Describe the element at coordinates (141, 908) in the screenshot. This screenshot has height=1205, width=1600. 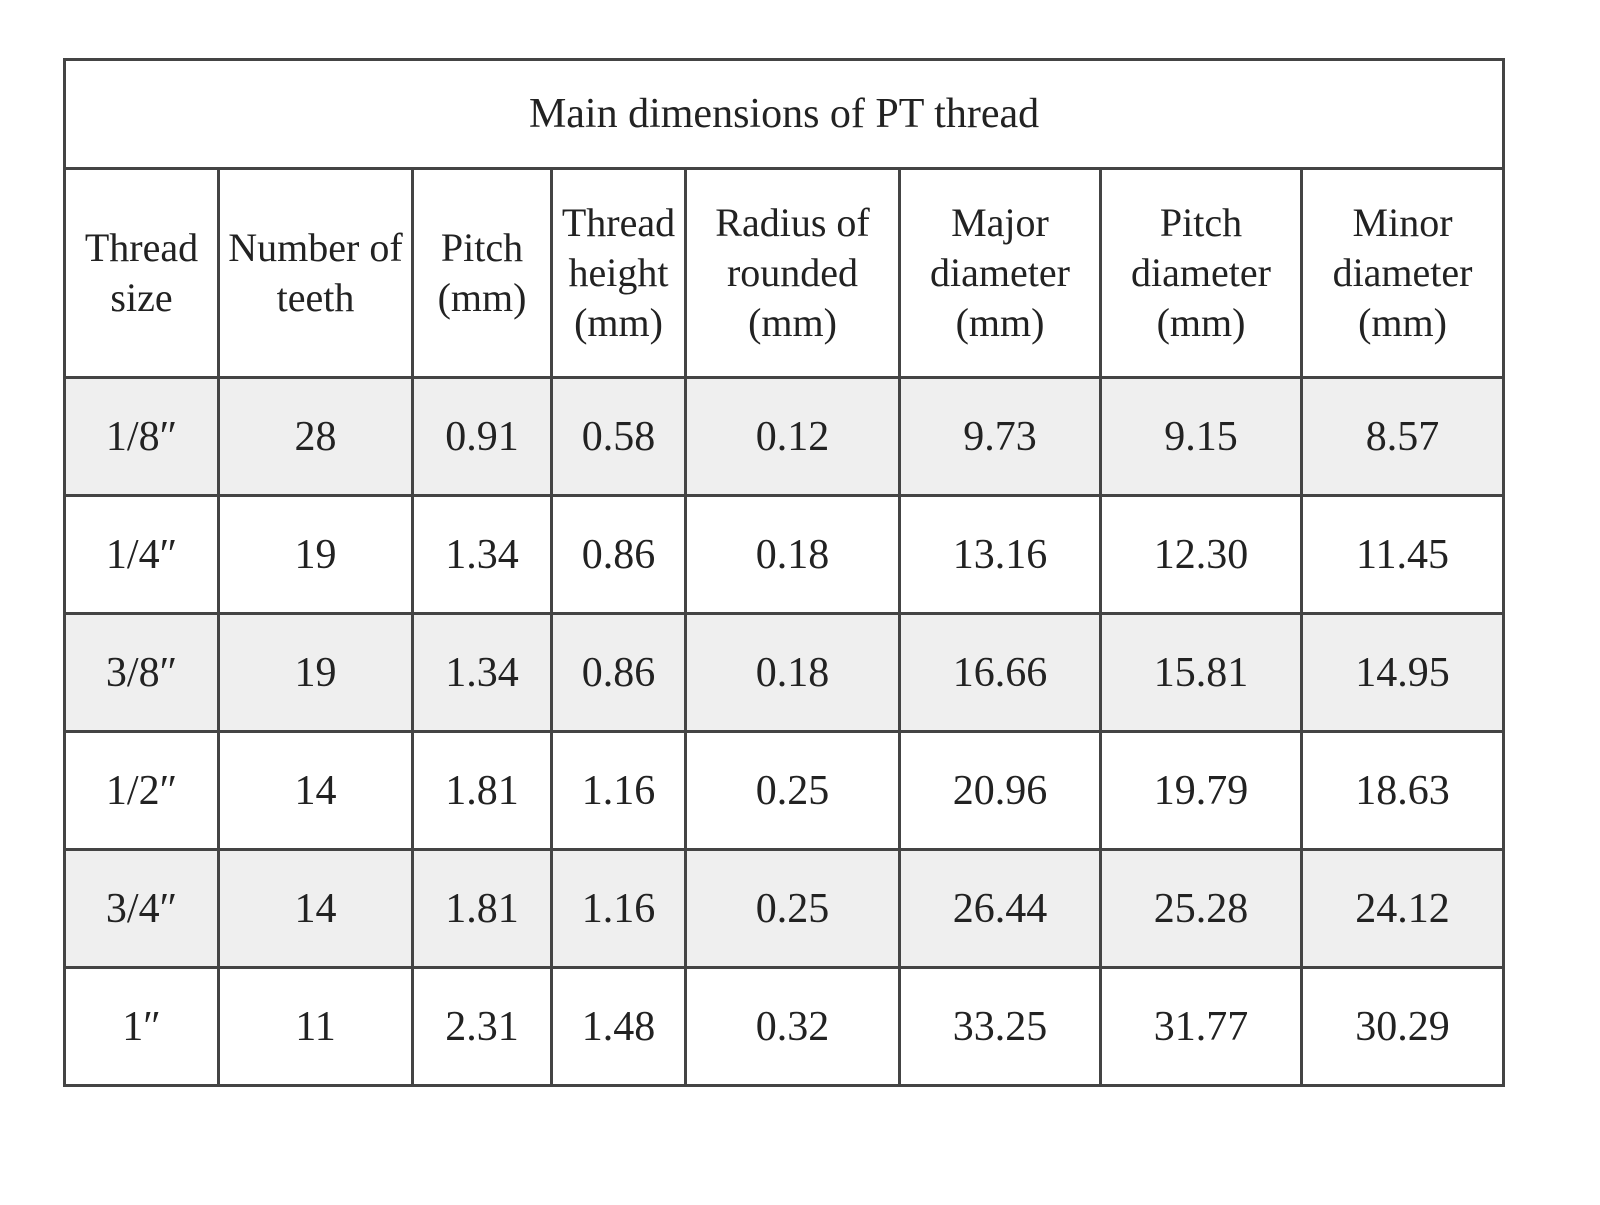
I see `table-cell: 3/4″` at that location.